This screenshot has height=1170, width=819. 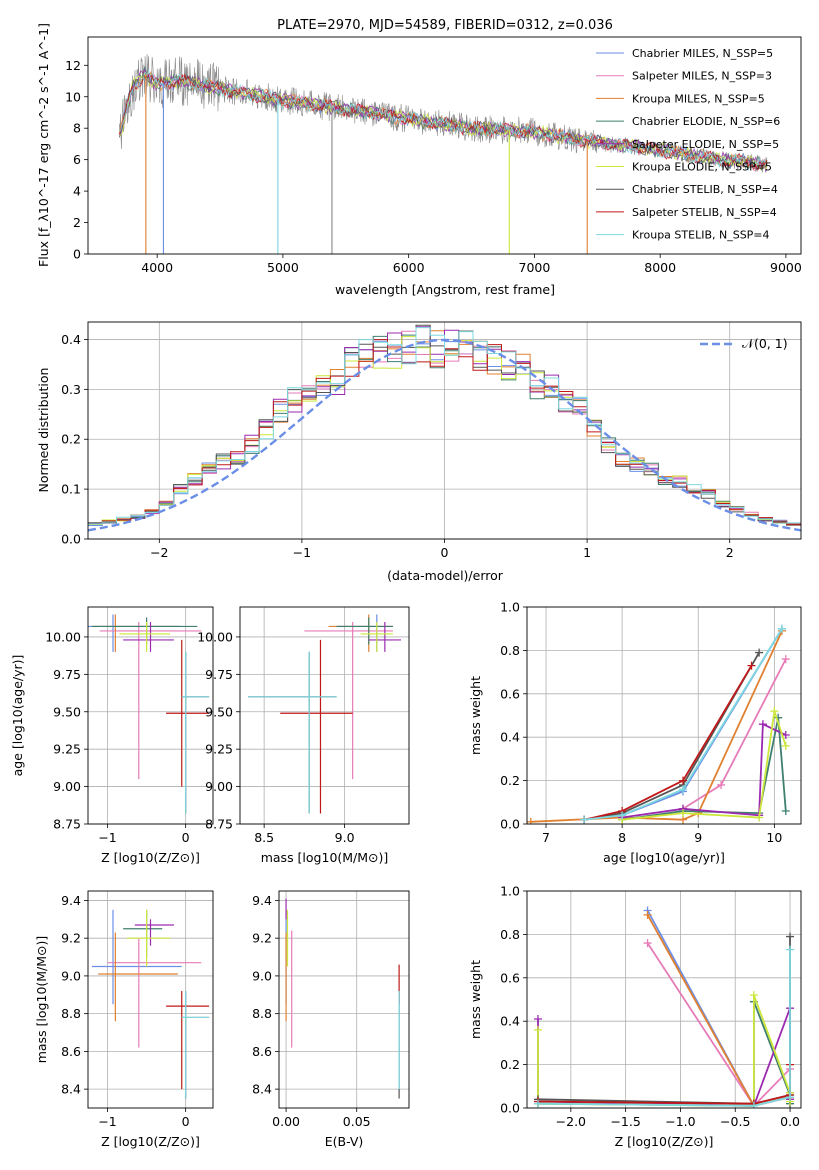 I want to click on panel-age_vs_Z: −1 0 8.75 9.00 9.25 9.50 9.75 10.00, so click(x=129, y=725).